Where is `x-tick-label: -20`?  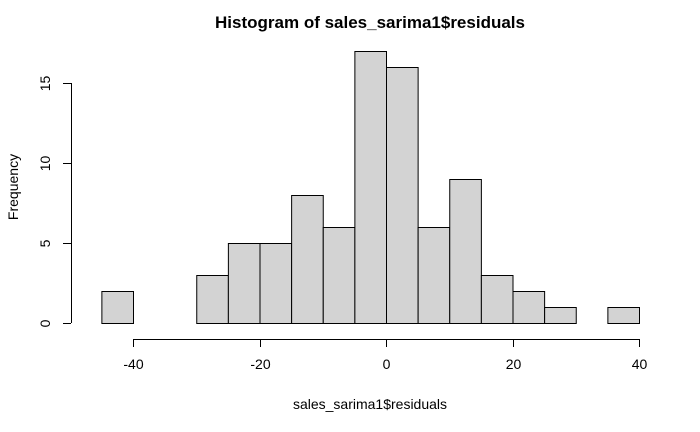
x-tick-label: -20 is located at coordinates (260, 364).